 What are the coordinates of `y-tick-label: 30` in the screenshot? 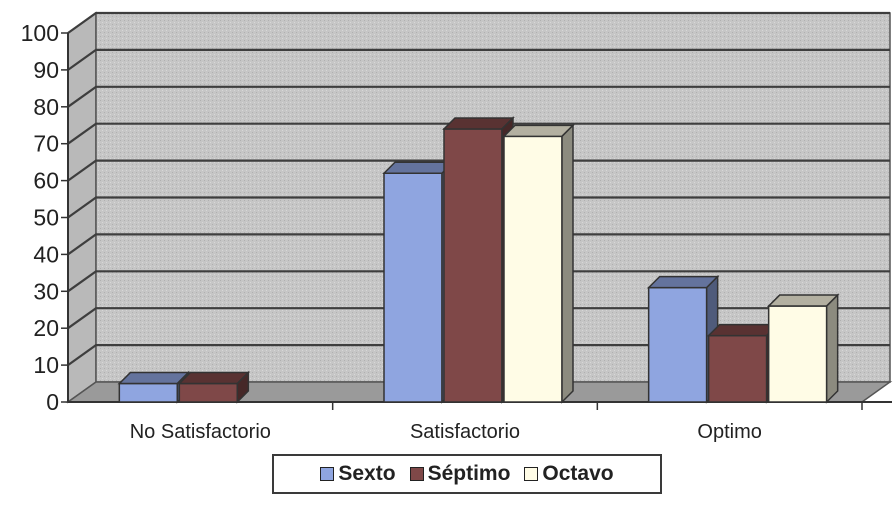 It's located at (46, 291).